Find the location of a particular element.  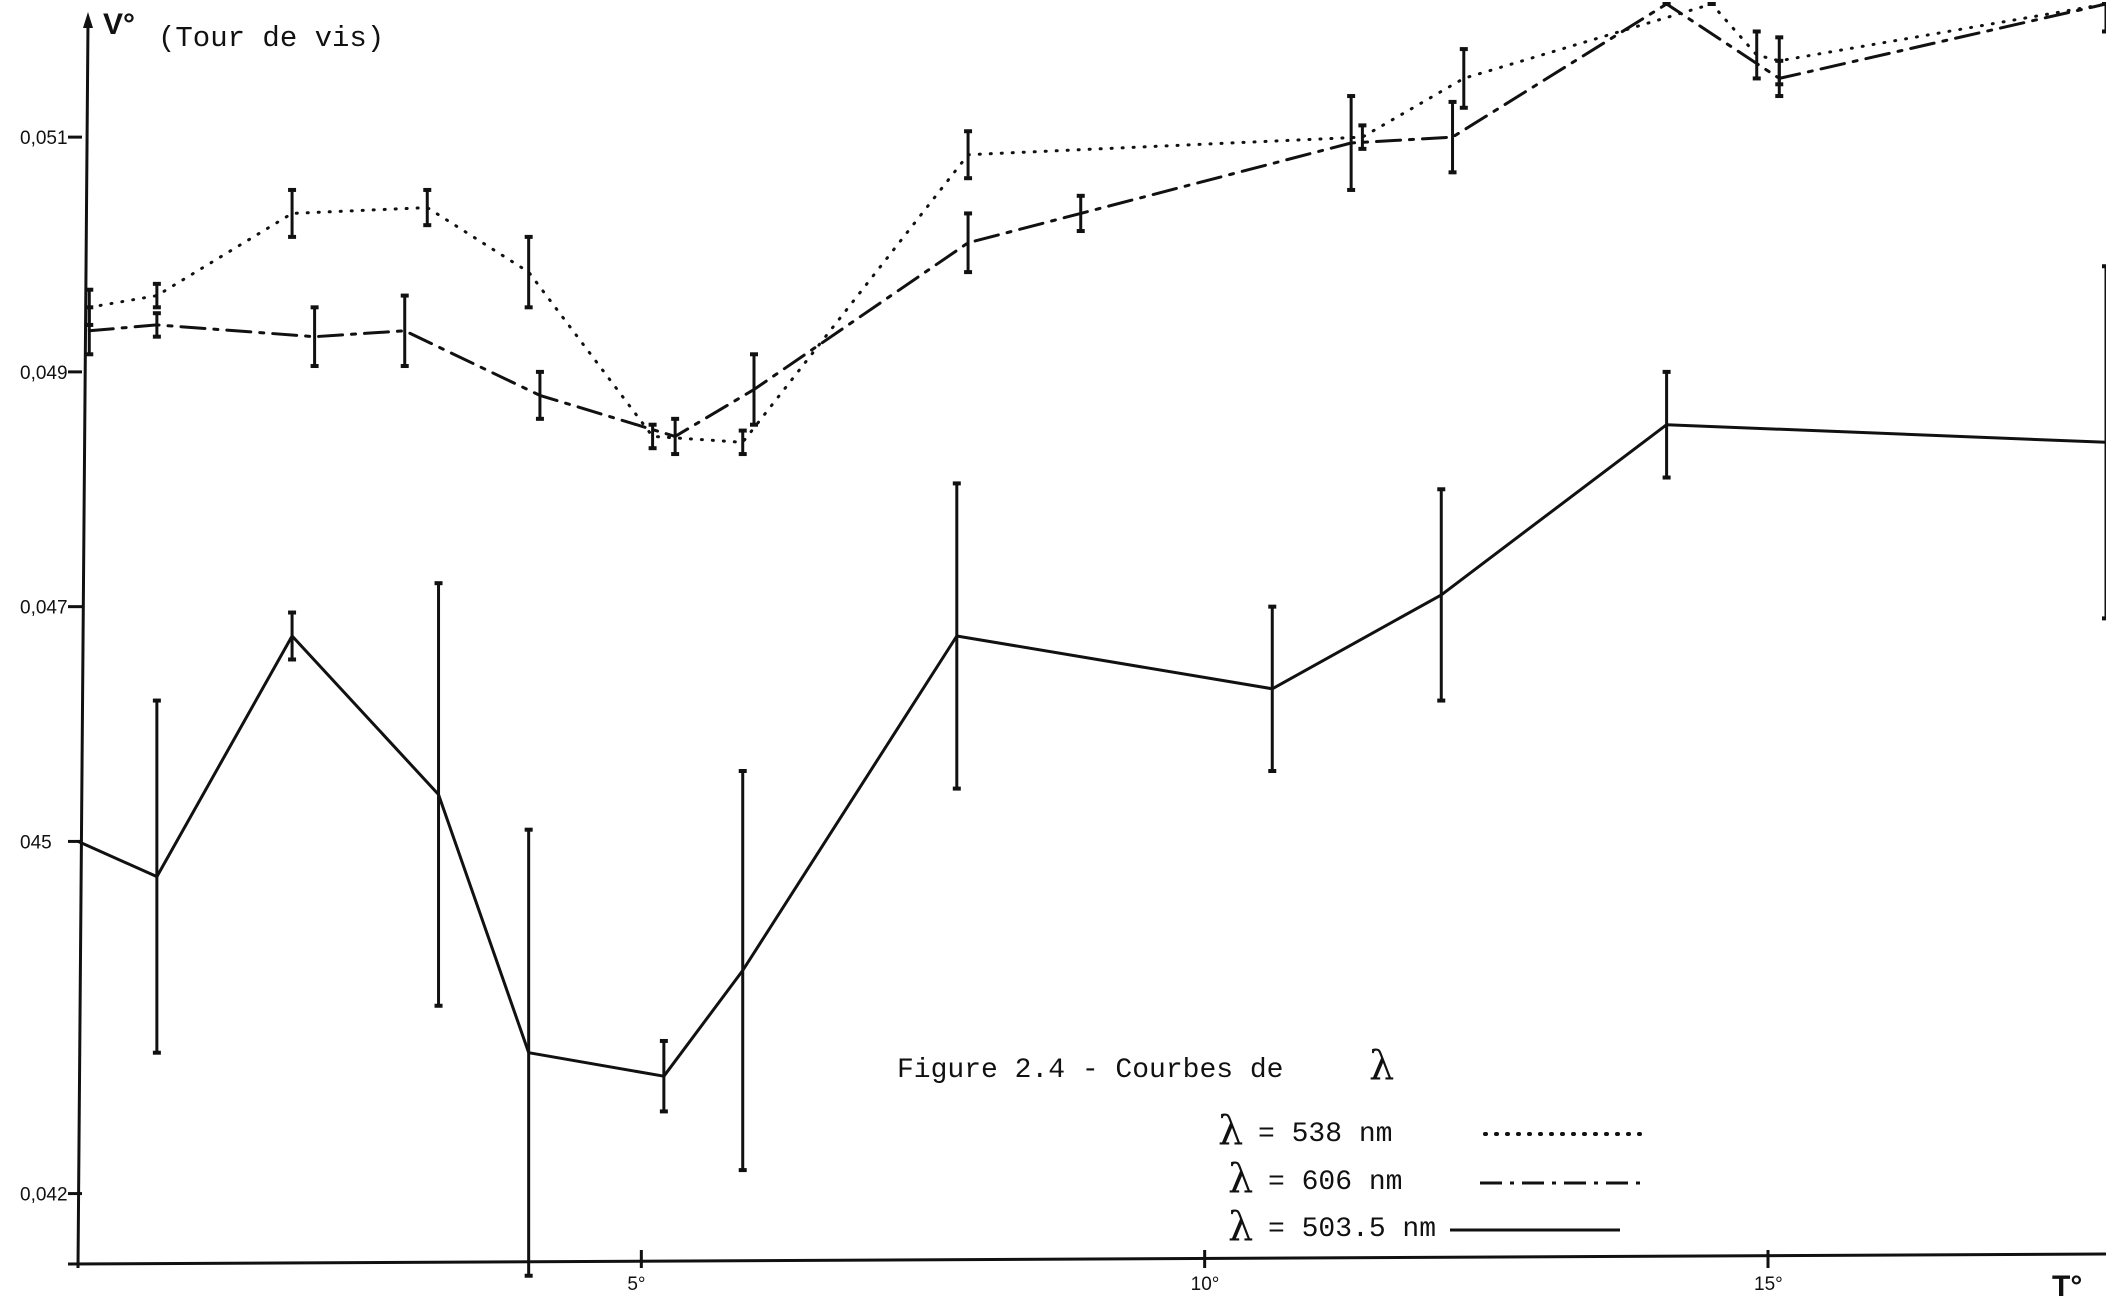

legend-item-606: λ = 606 nm is located at coordinates (1436, 1179).